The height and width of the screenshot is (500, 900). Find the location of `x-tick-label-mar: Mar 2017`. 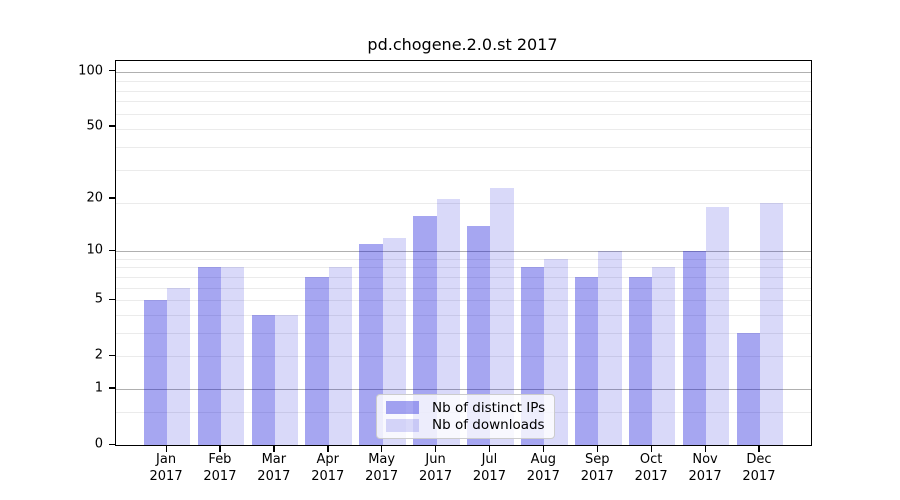

x-tick-label-mar: Mar 2017 is located at coordinates (274, 468).